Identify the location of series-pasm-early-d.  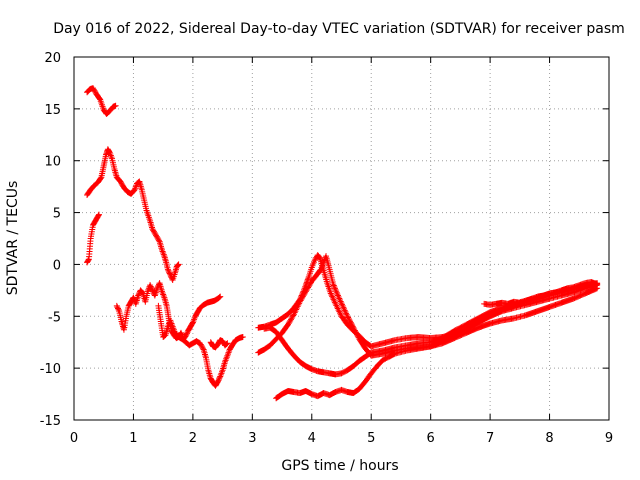
(200, 345).